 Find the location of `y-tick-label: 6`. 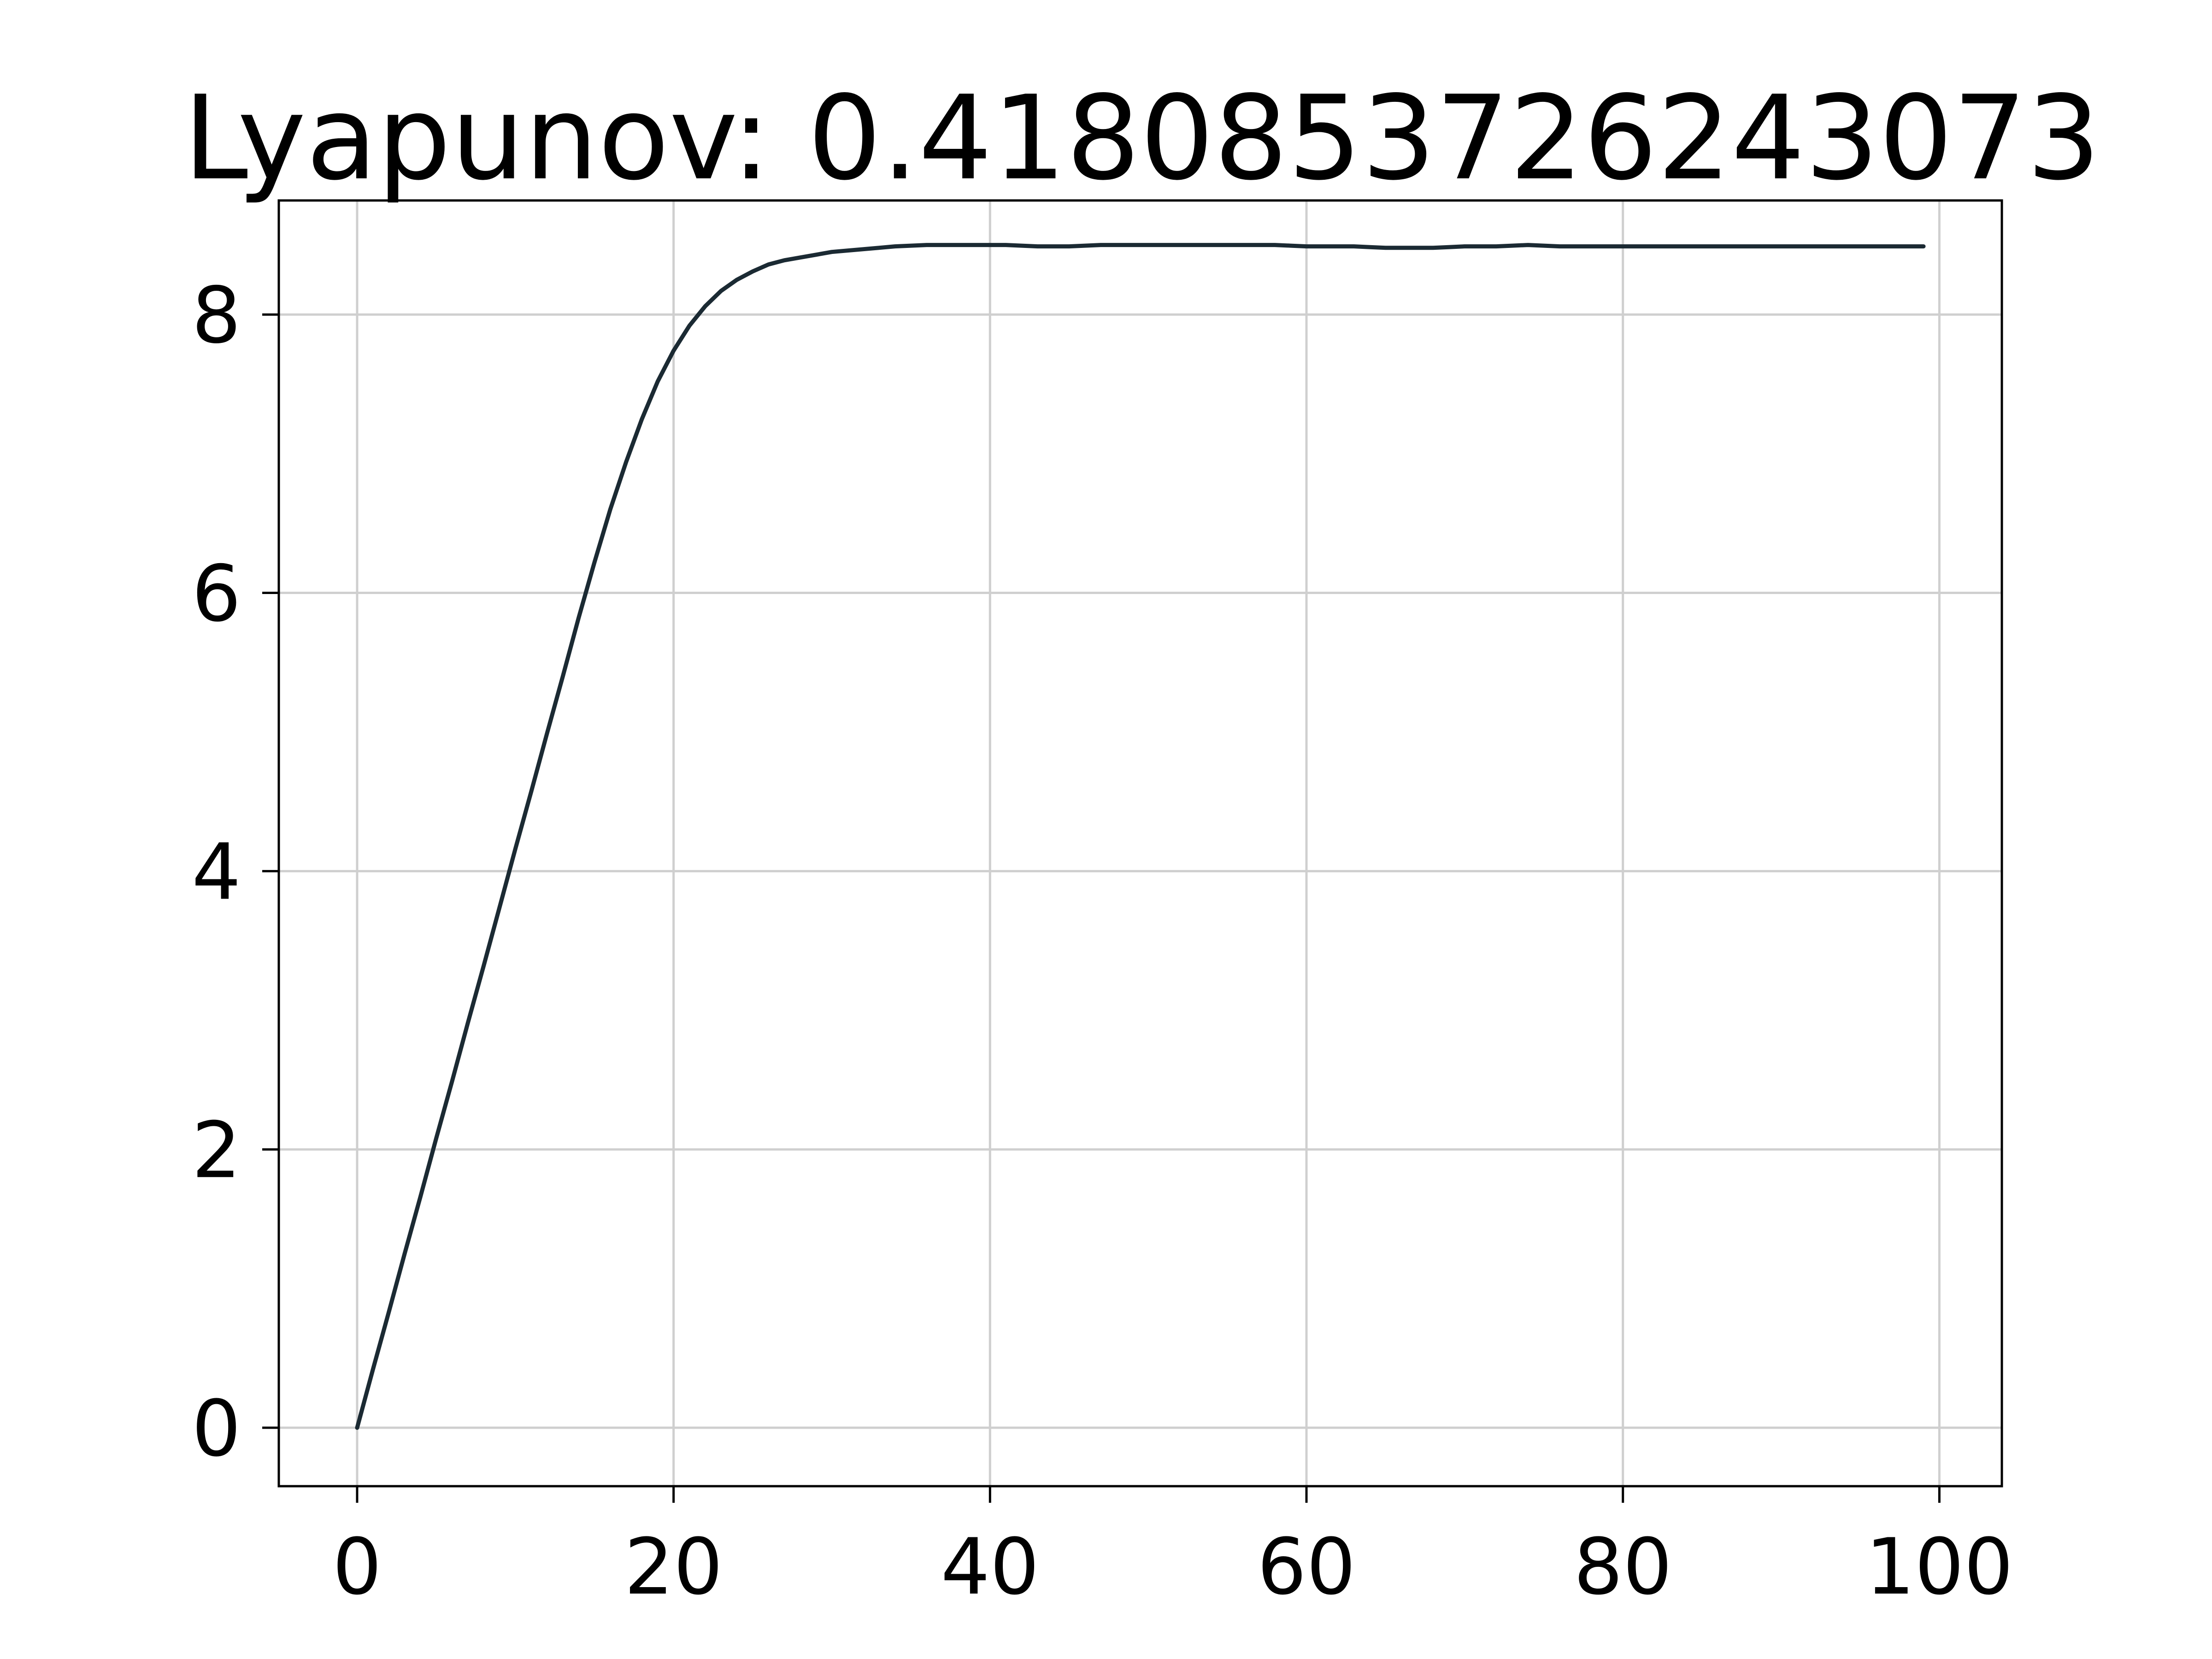

y-tick-label: 6 is located at coordinates (216, 593).